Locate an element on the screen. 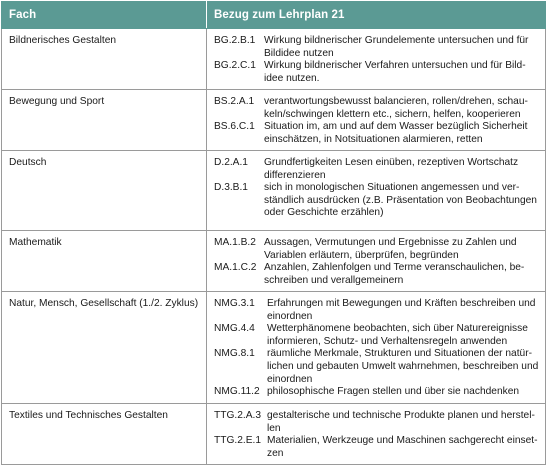  header-bezug: Bezug zum Lehrplan 21 is located at coordinates (376, 15).